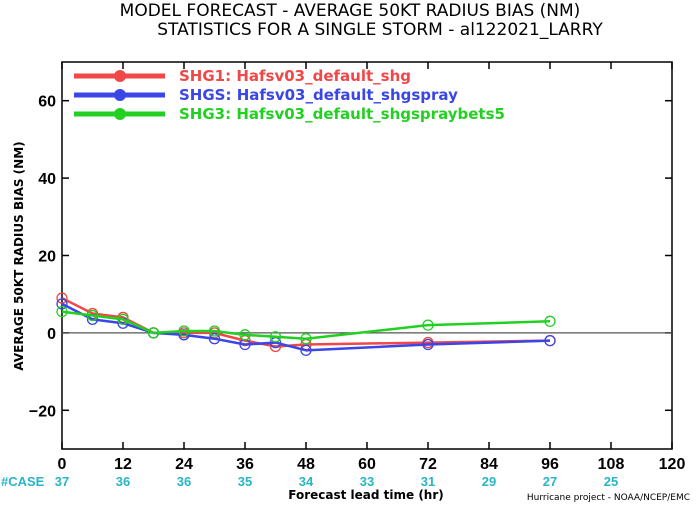 The image size is (700, 506). I want to click on y-tick-label: 0, so click(51, 334).